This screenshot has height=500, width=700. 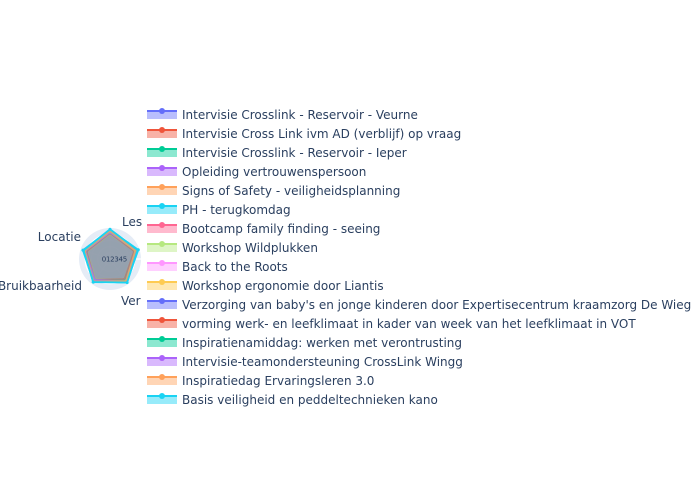 I want to click on radial-tick-label: 2, so click(x=112, y=260).